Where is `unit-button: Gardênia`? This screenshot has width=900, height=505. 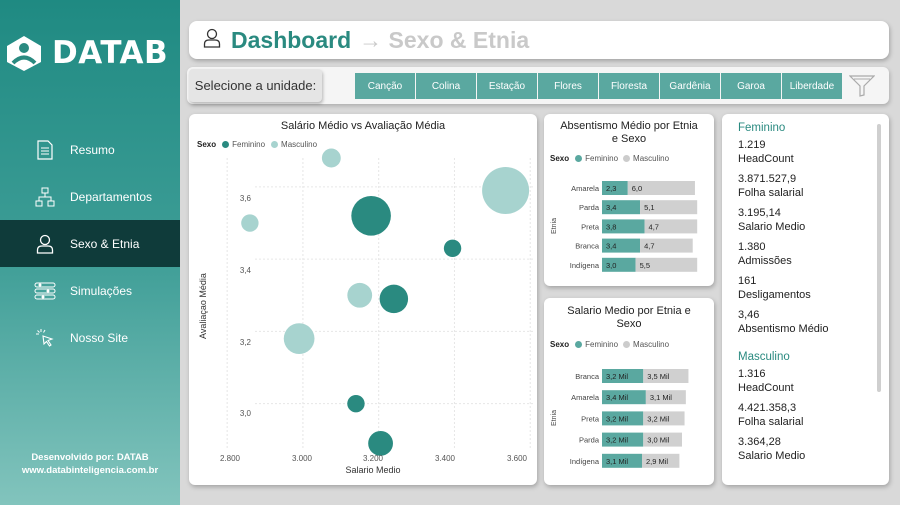
unit-button: Gardênia is located at coordinates (690, 86).